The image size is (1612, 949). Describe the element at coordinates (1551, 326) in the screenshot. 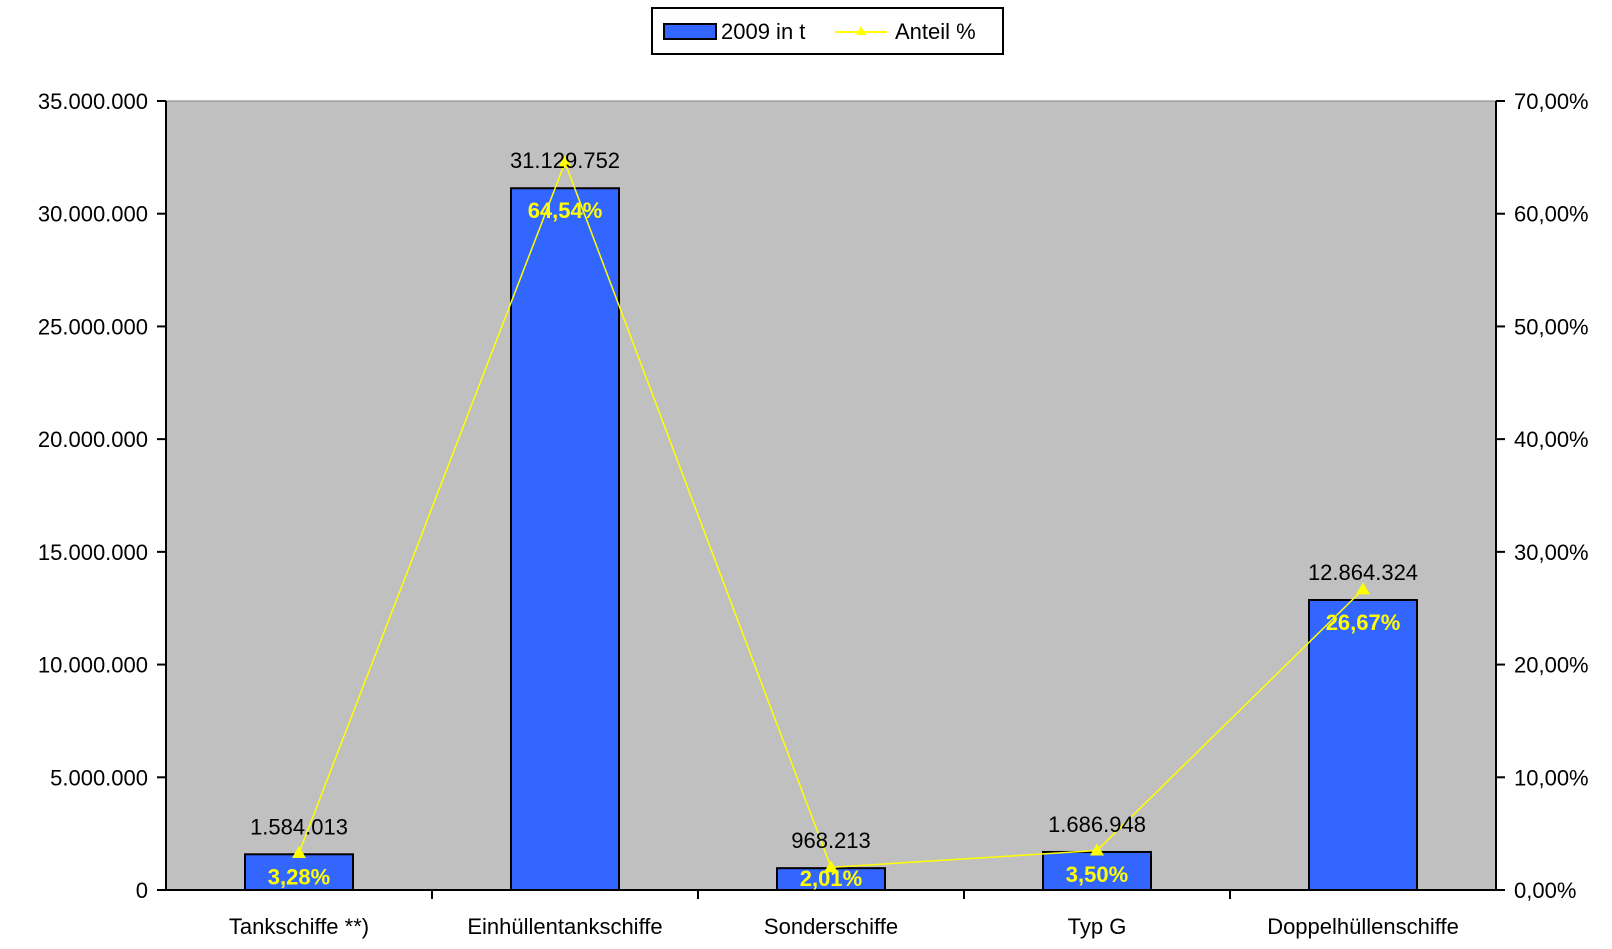

I see `right-tick-label: 50,00%` at that location.